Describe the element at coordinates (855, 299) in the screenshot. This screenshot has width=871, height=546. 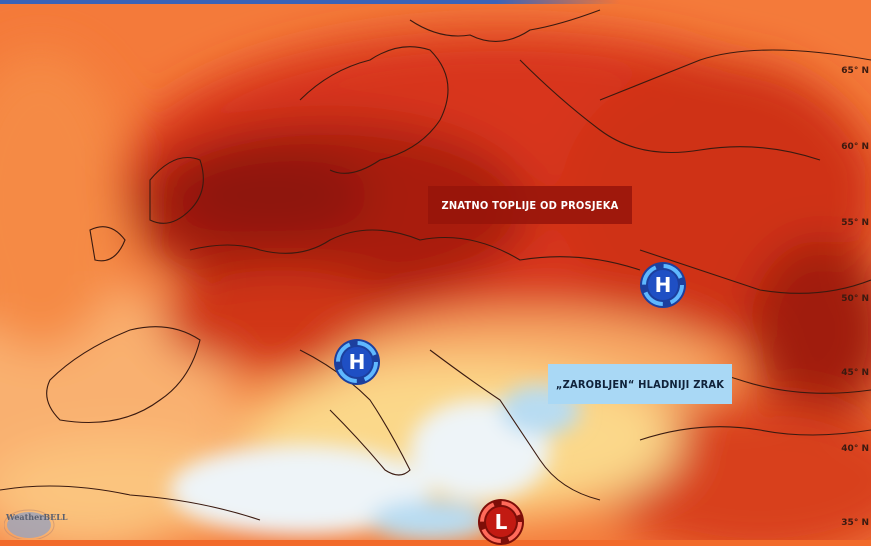
I see `latitude-label: 50° N` at that location.